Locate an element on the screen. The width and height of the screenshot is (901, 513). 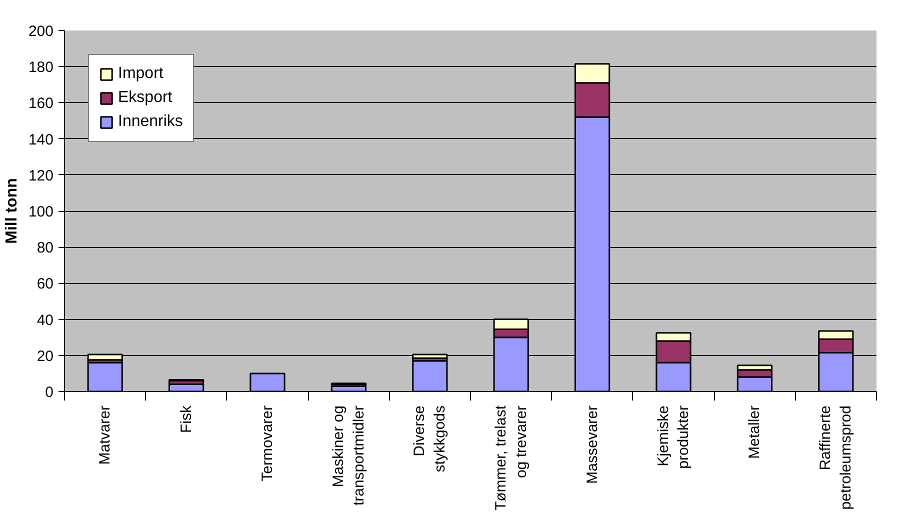
x-tick-label: Diverse stykkgods is located at coordinates (430, 438).